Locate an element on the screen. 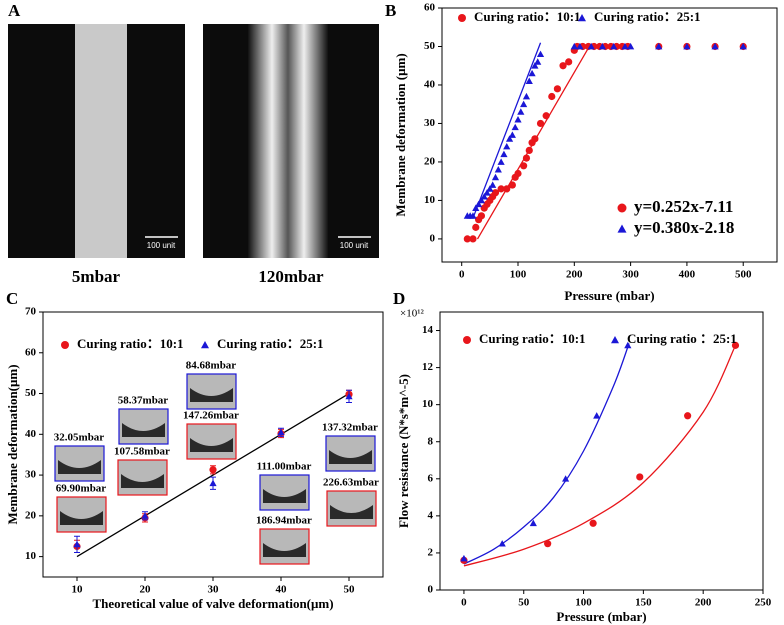 This screenshot has width=784, height=625. y-tick-label: 2 is located at coordinates (431, 552).